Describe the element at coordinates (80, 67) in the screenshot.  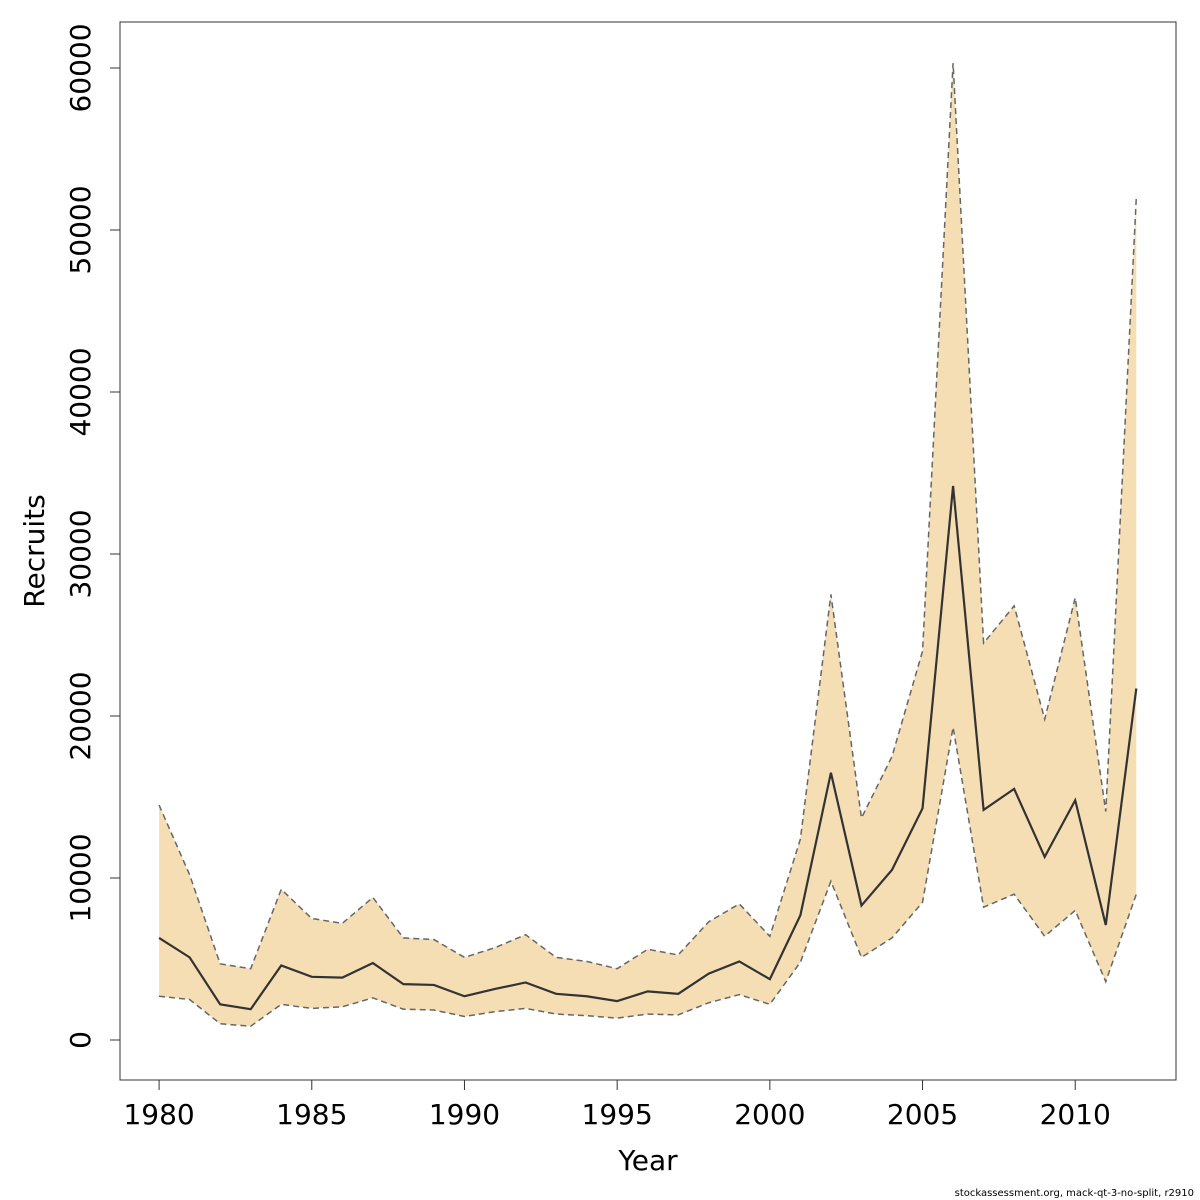
I see `y-tick-label: 60000` at that location.